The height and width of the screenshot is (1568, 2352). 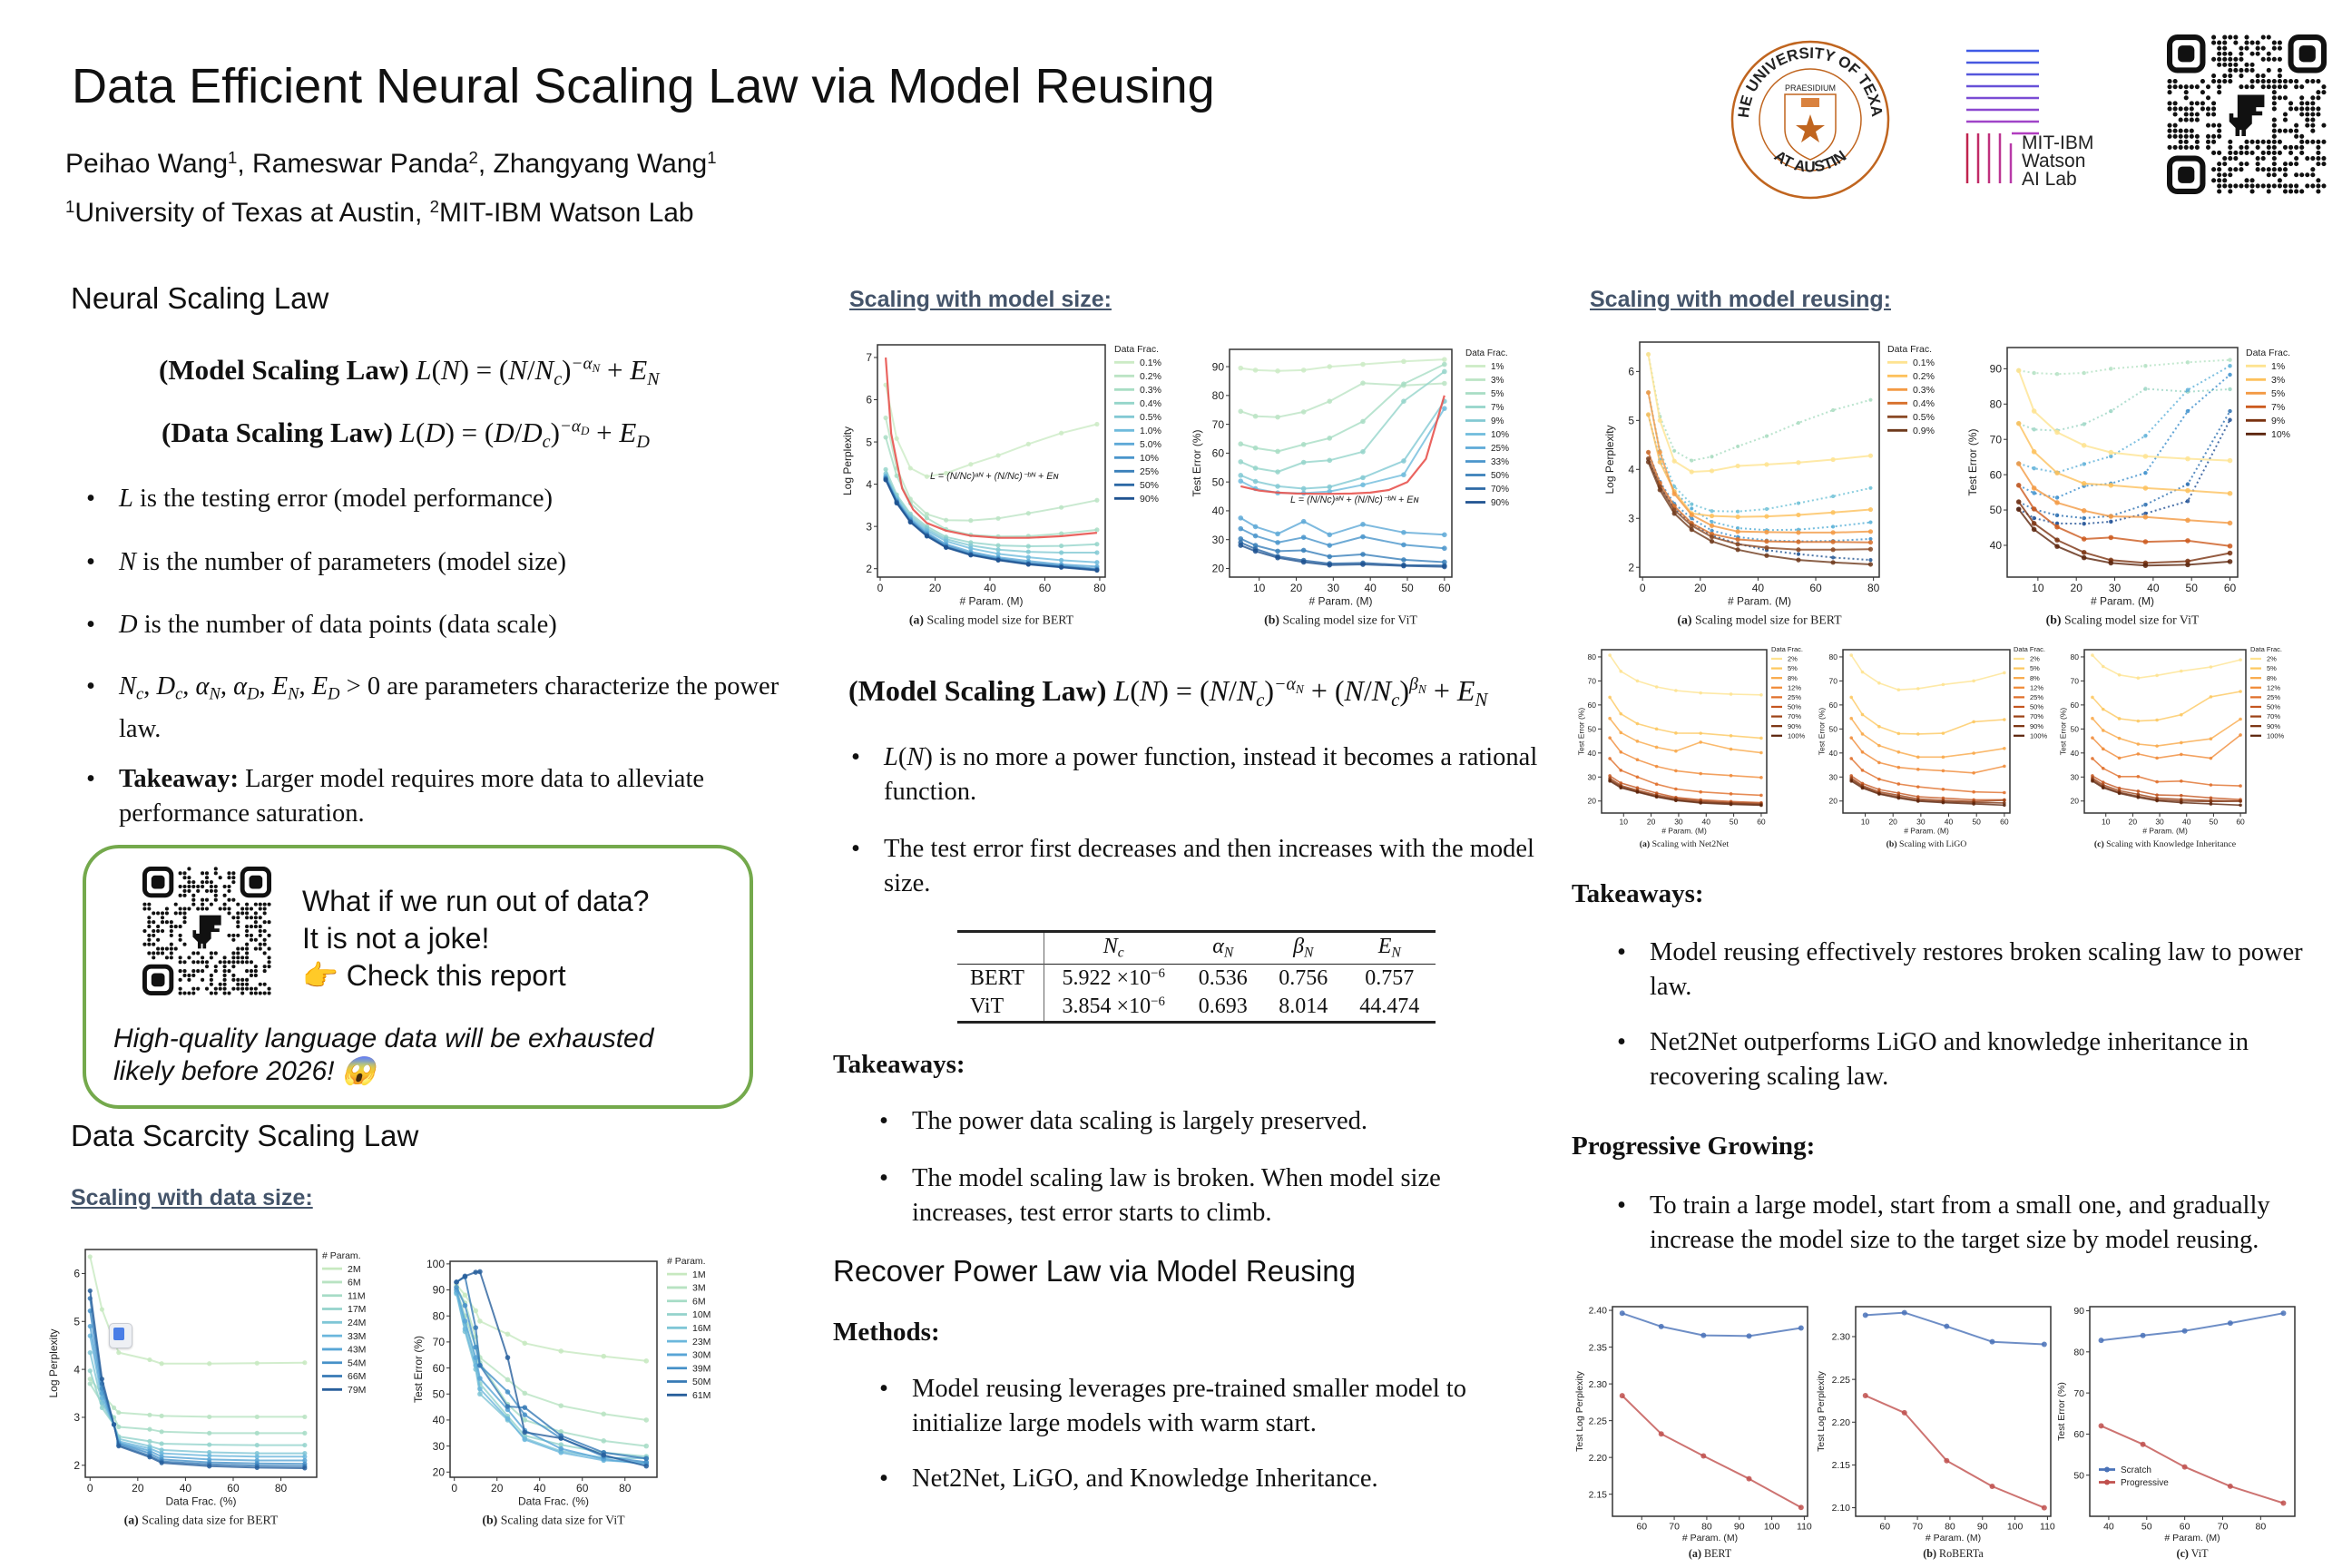 I want to click on legend-label: 0.4%, so click(x=1924, y=403).